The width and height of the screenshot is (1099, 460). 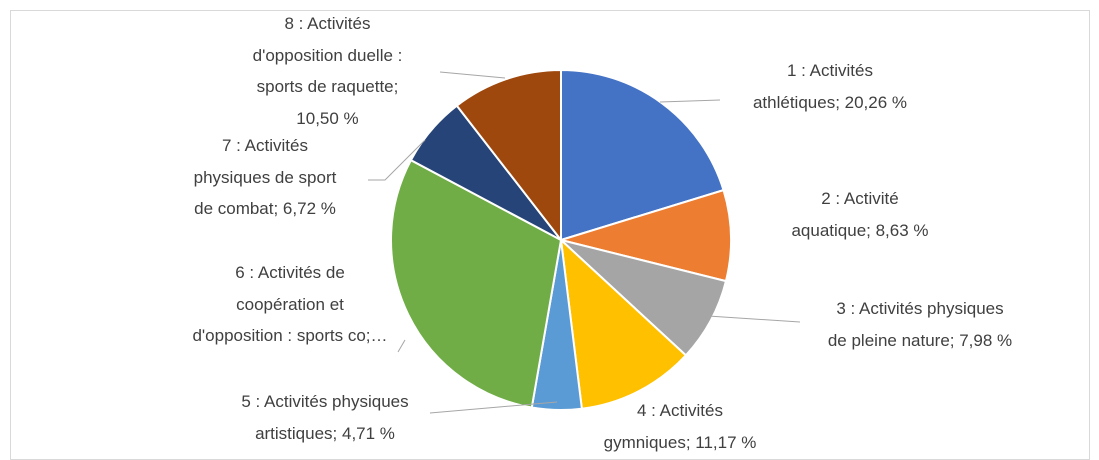 I want to click on data-label: 2 : Activité aquatique; 8,63 %, so click(x=860, y=214).